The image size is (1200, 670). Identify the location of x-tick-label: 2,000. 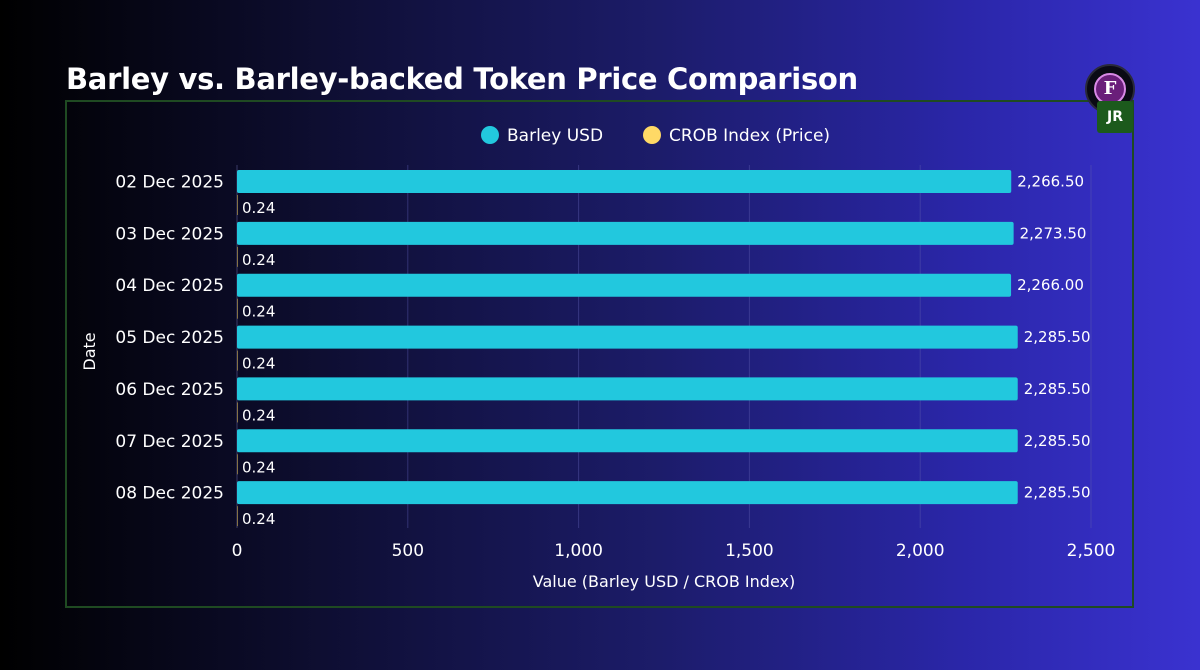
(920, 551).